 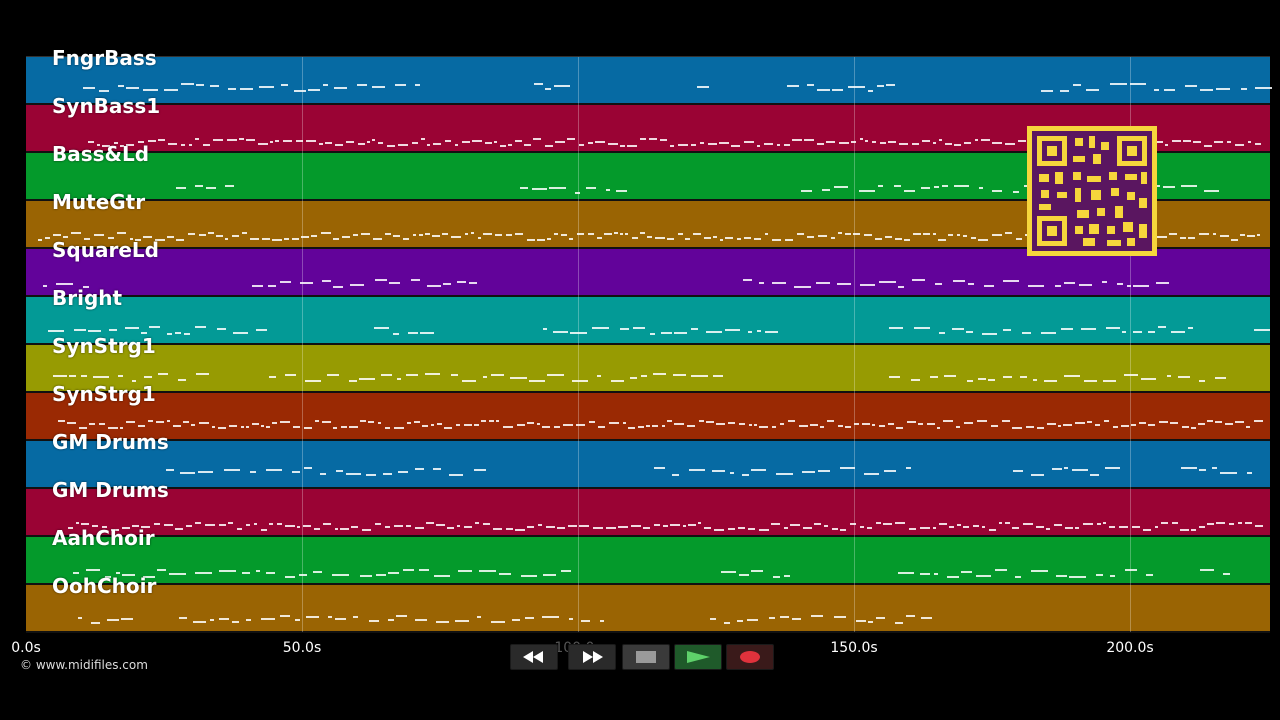 What do you see at coordinates (1092, 191) in the screenshot?
I see `qr-code-graphic` at bounding box center [1092, 191].